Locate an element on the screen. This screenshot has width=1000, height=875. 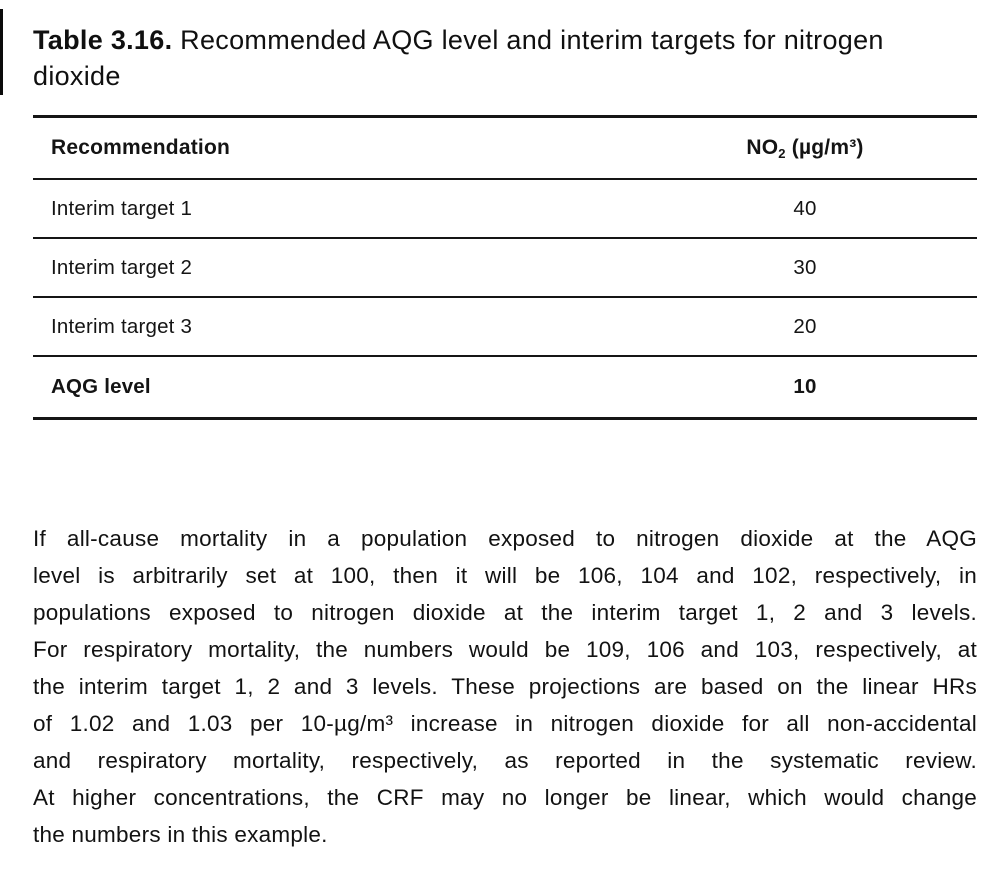
no2-base: NO is located at coordinates (762, 147).